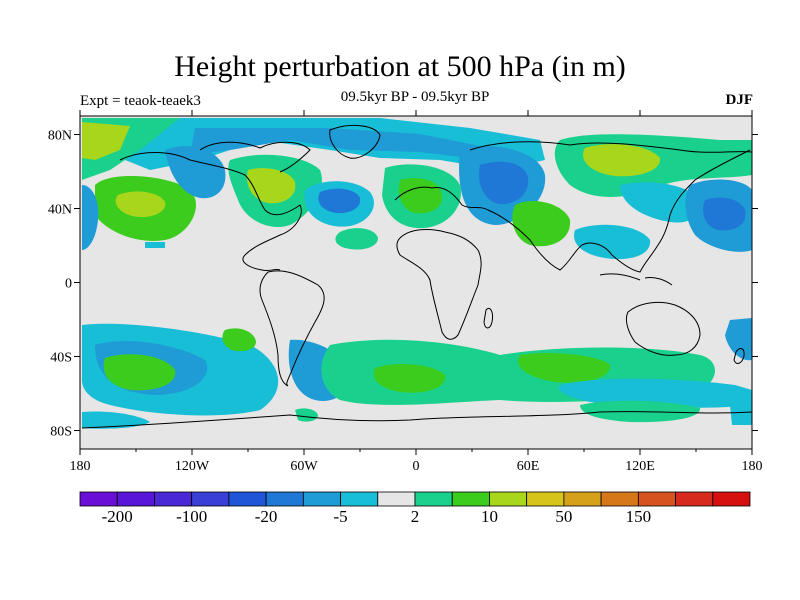 The height and width of the screenshot is (600, 800). What do you see at coordinates (306, 415) in the screenshot?
I see `contour-green-s-small` at bounding box center [306, 415].